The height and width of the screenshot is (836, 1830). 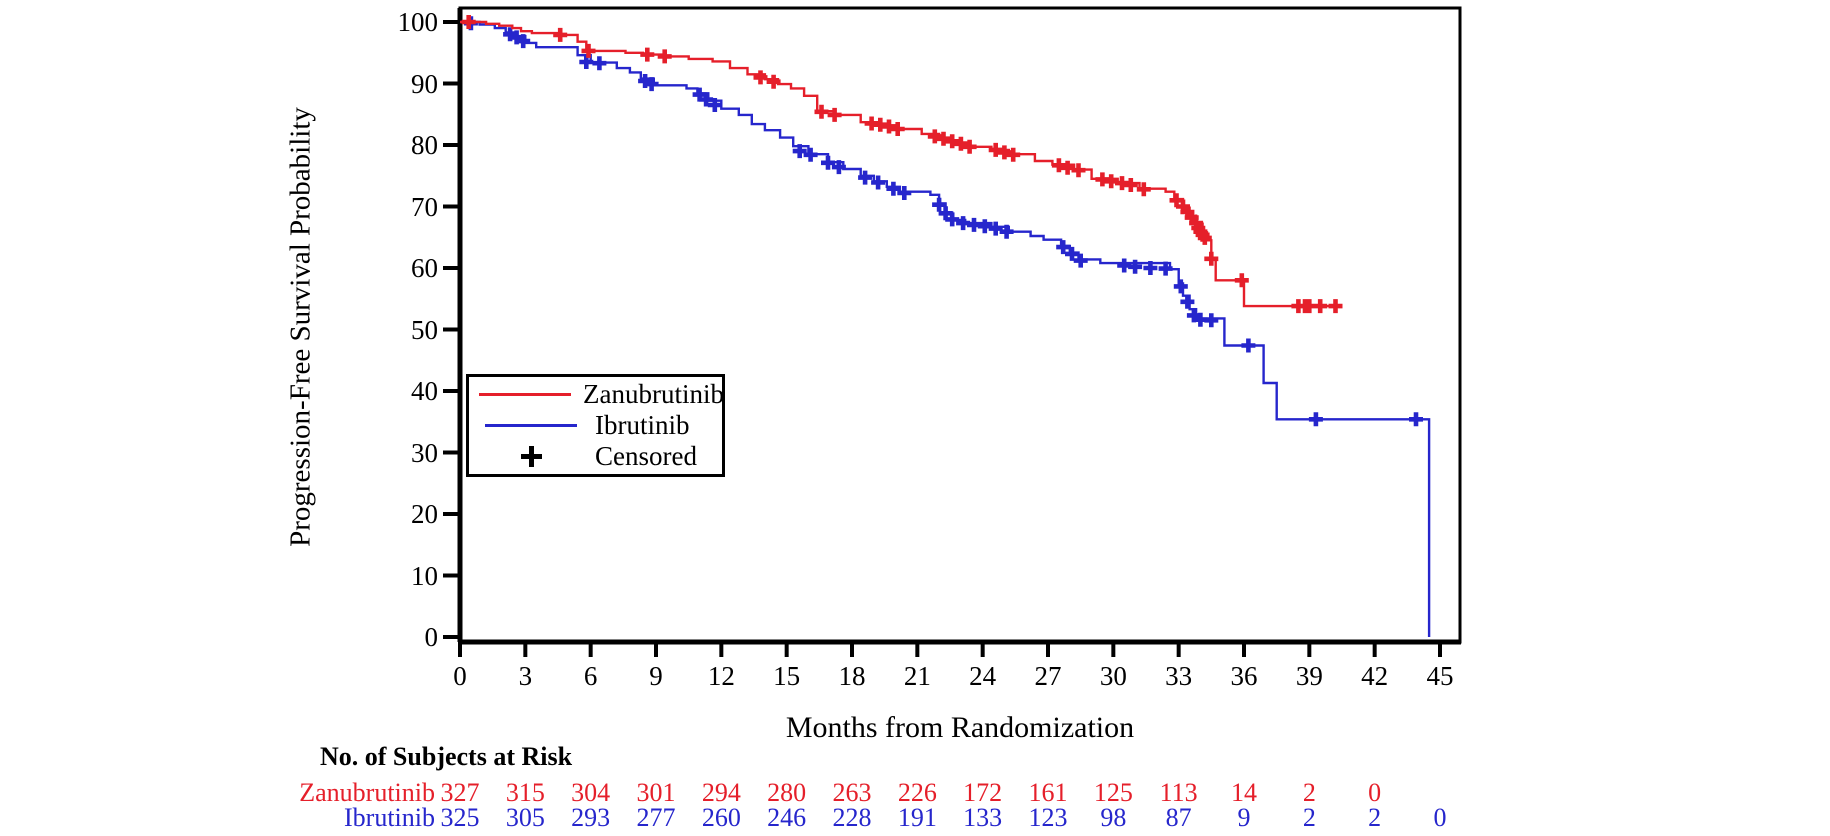 What do you see at coordinates (525, 394) in the screenshot?
I see `zanubrutinib-line-swatch` at bounding box center [525, 394].